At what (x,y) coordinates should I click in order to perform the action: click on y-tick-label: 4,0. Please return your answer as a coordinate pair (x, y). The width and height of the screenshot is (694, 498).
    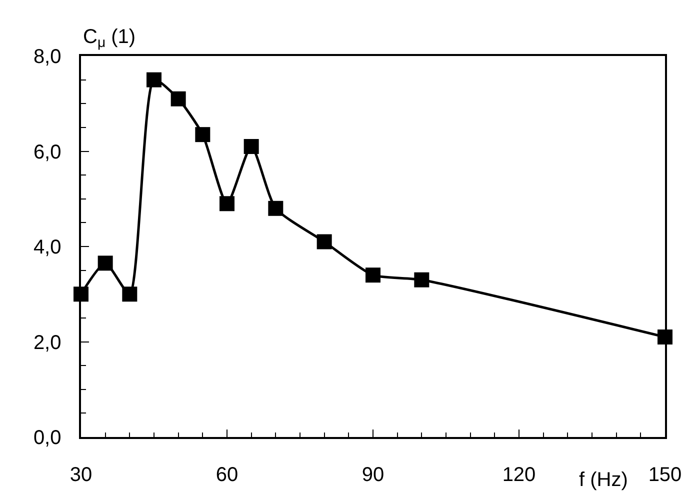
    Looking at the image, I should click on (47, 247).